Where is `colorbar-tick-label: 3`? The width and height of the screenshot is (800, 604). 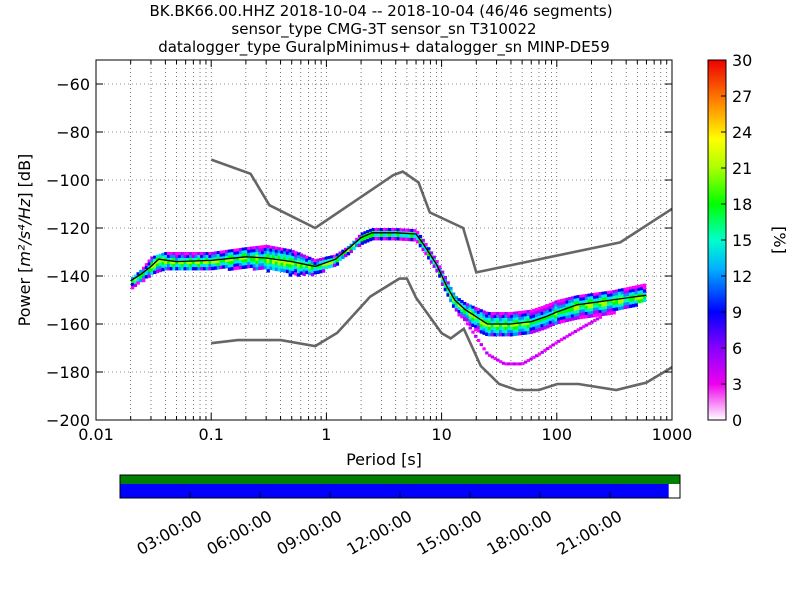
colorbar-tick-label: 3 is located at coordinates (737, 384).